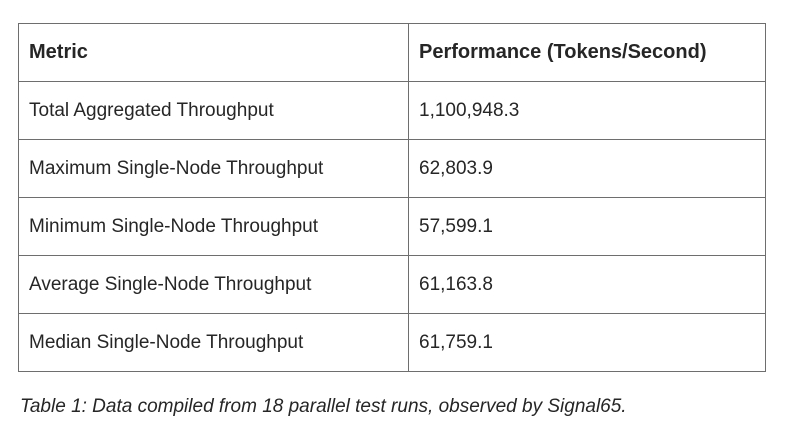  I want to click on table-row: Total Aggregated Throughput 1,100,948.3, so click(392, 110).